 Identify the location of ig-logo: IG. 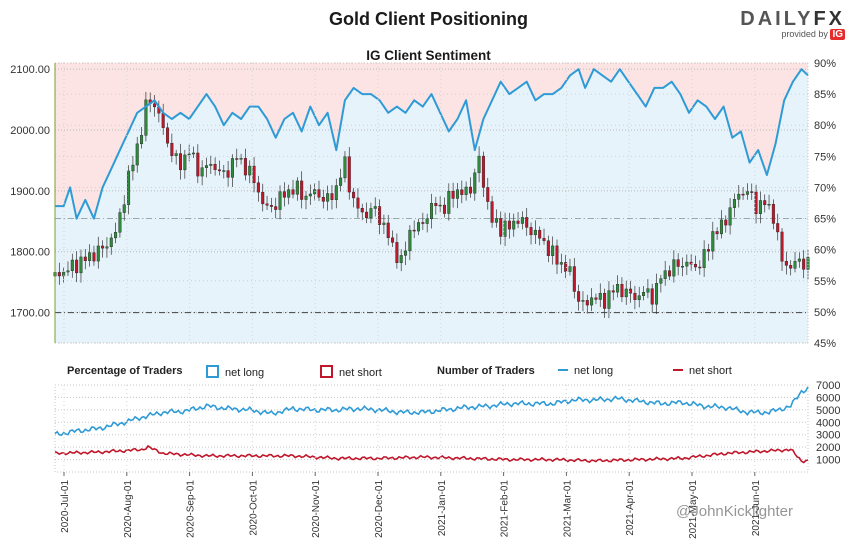
(837, 34).